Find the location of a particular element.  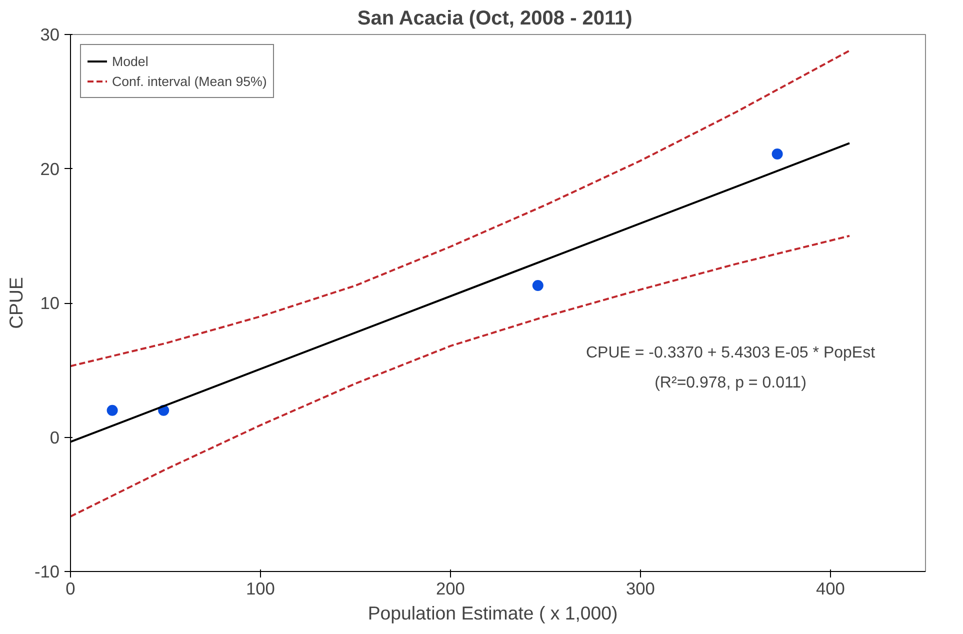

y-tick-label: 30 is located at coordinates (50, 34).